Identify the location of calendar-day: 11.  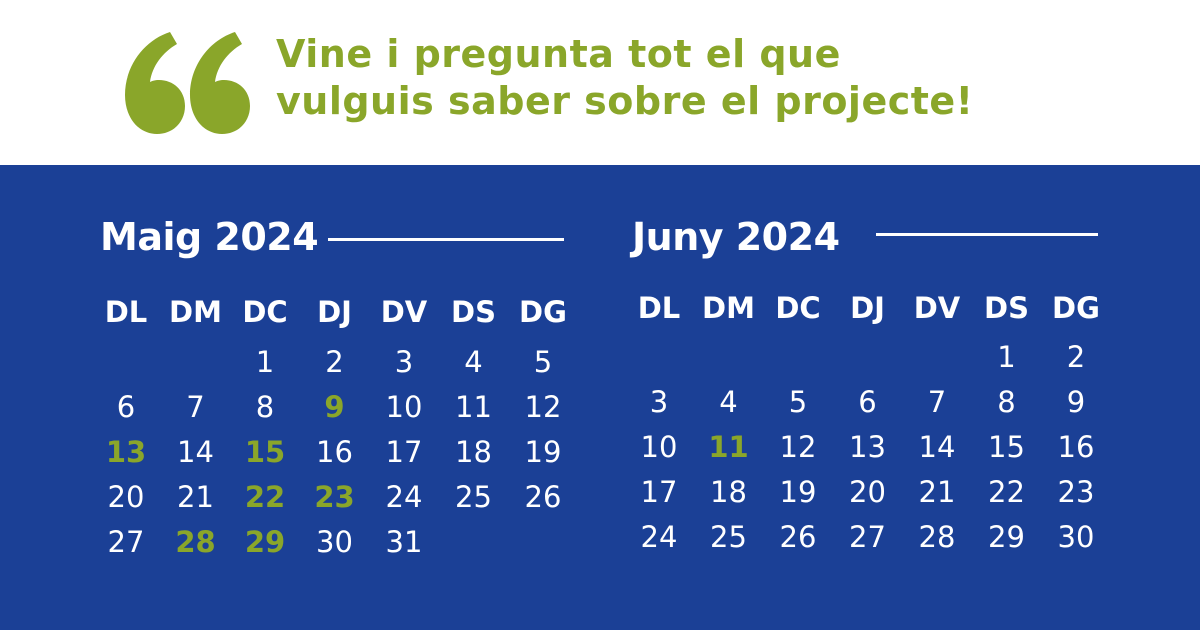
(473, 407).